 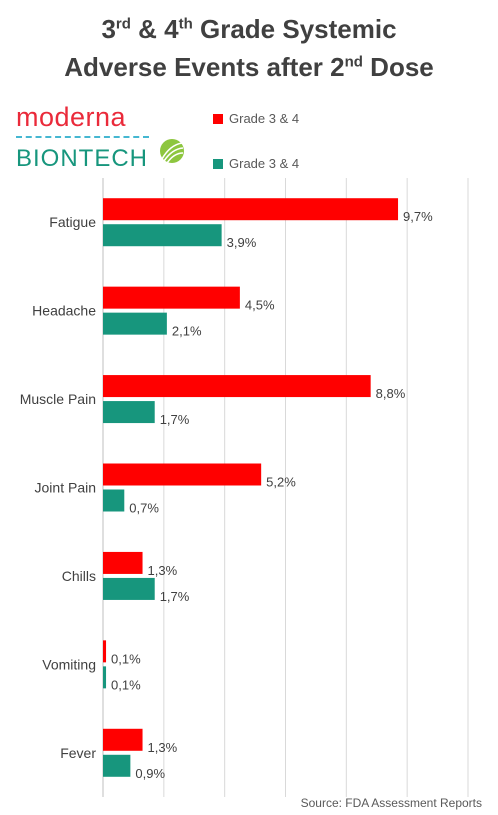 What do you see at coordinates (249, 29) in the screenshot?
I see `title-line-1: 3rd & 4th Grade Systemic` at bounding box center [249, 29].